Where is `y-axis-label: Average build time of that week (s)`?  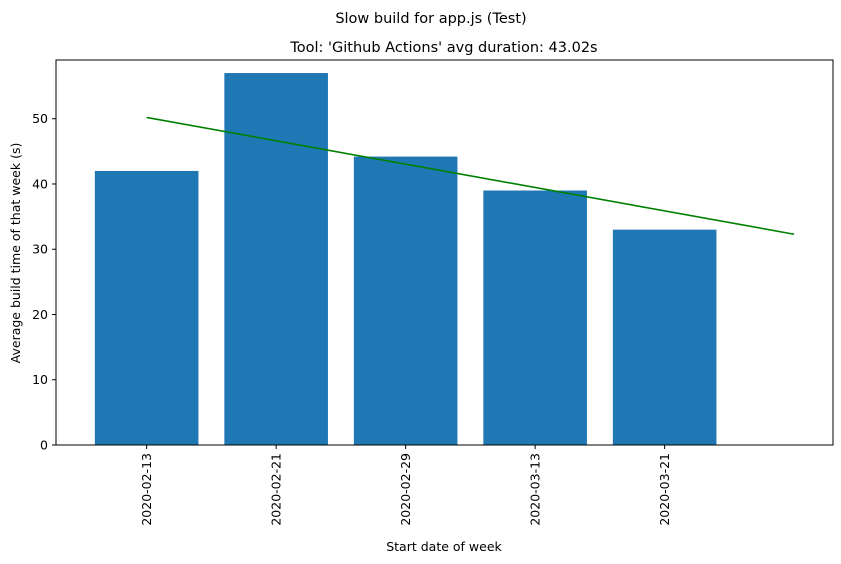 y-axis-label: Average build time of that week (s) is located at coordinates (15, 253).